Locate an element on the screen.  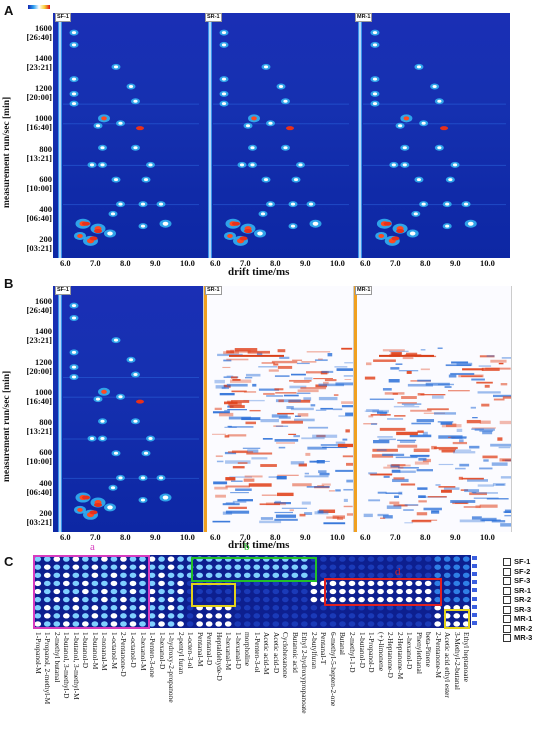
compound-label: 1-hexanal-D is located at coordinates (238, 650).